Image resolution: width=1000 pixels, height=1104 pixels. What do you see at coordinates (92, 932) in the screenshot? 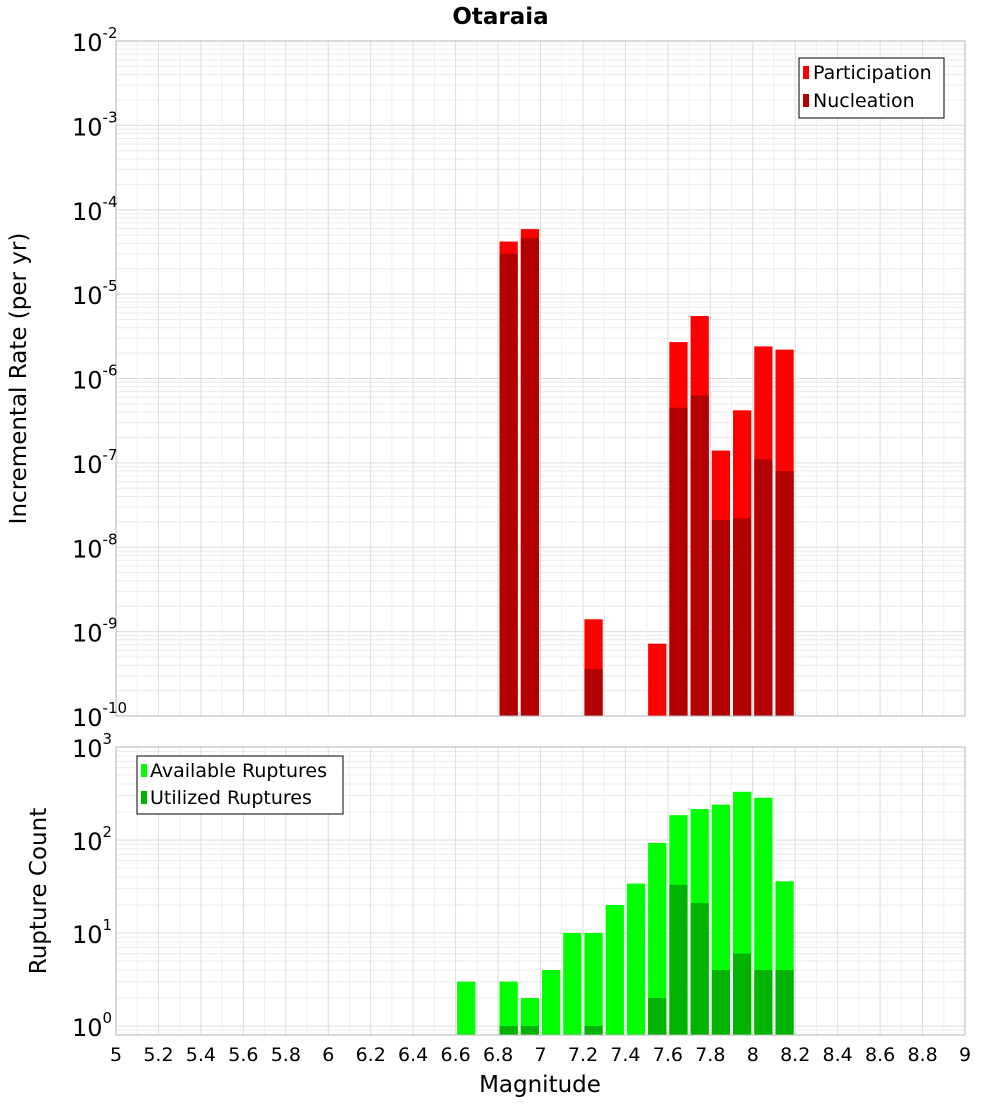
I see `y-tick-label: 10¹` at bounding box center [92, 932].